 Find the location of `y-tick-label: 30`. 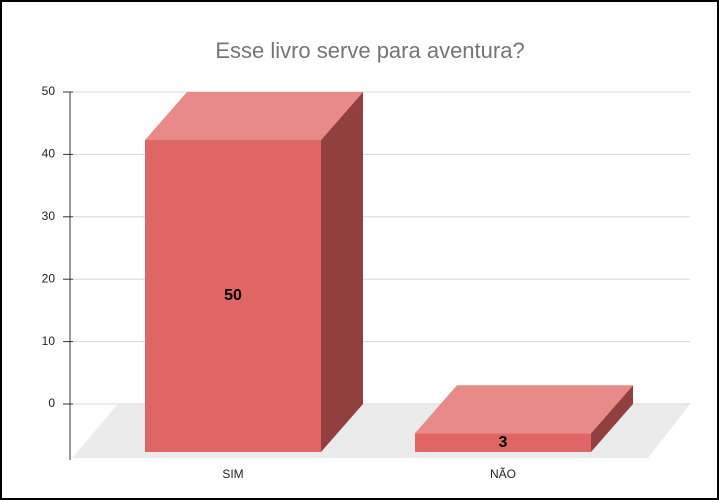

y-tick-label: 30 is located at coordinates (49, 216).